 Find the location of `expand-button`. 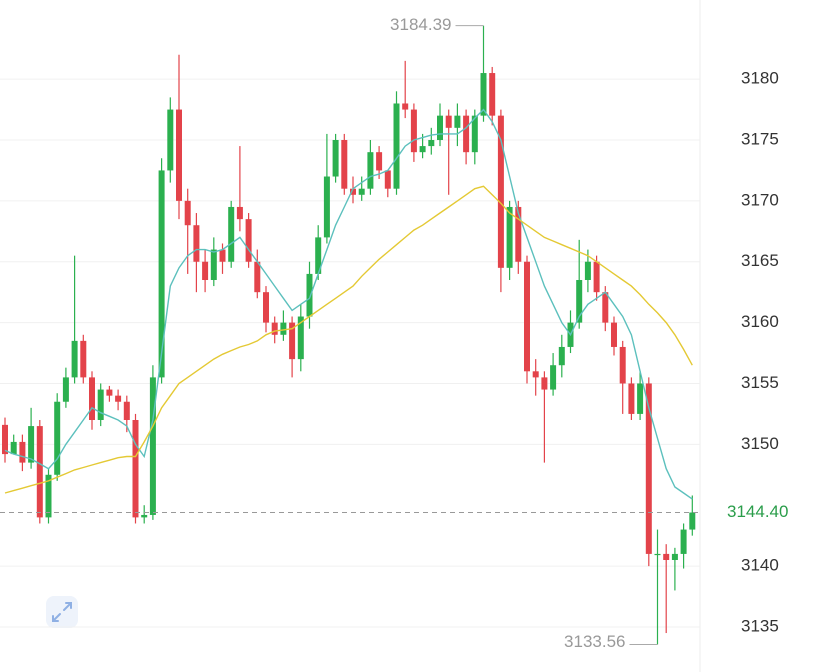

expand-button is located at coordinates (62, 612).